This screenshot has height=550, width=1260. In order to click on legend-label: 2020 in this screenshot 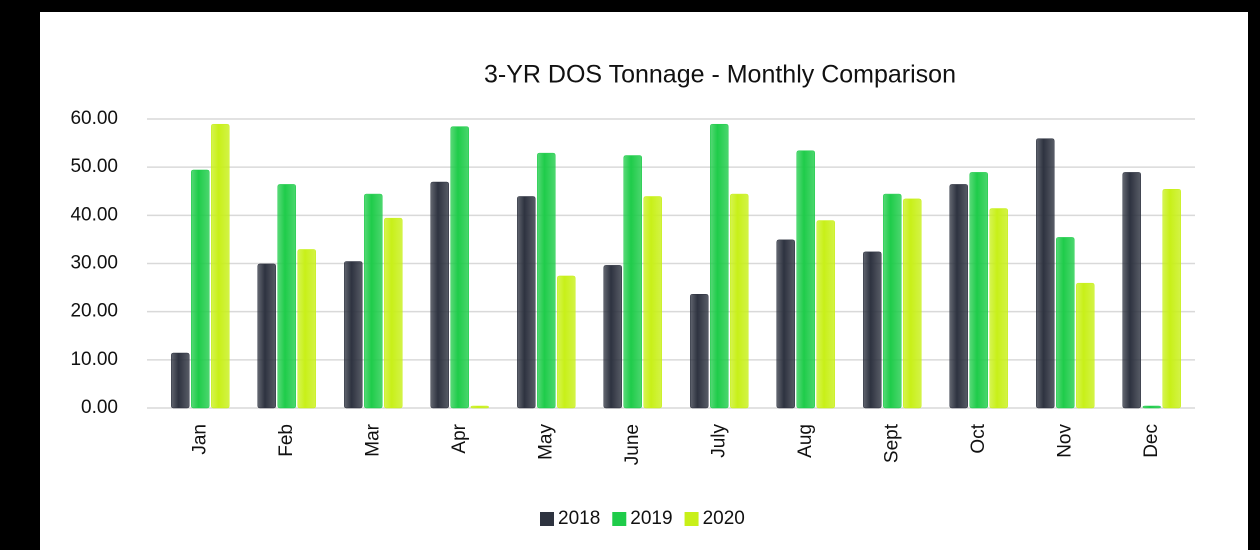, I will do `click(724, 518)`.